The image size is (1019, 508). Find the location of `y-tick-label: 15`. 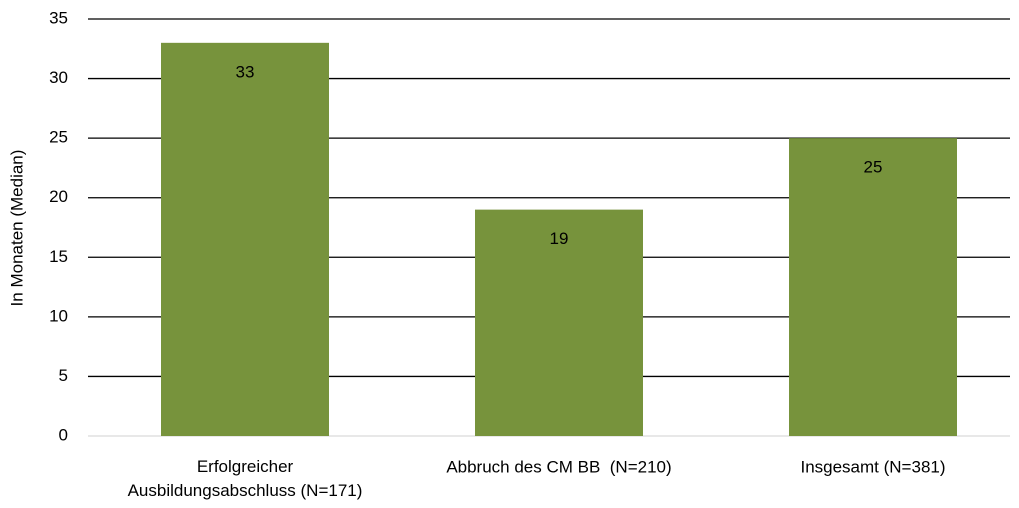

y-tick-label: 15 is located at coordinates (58, 256).